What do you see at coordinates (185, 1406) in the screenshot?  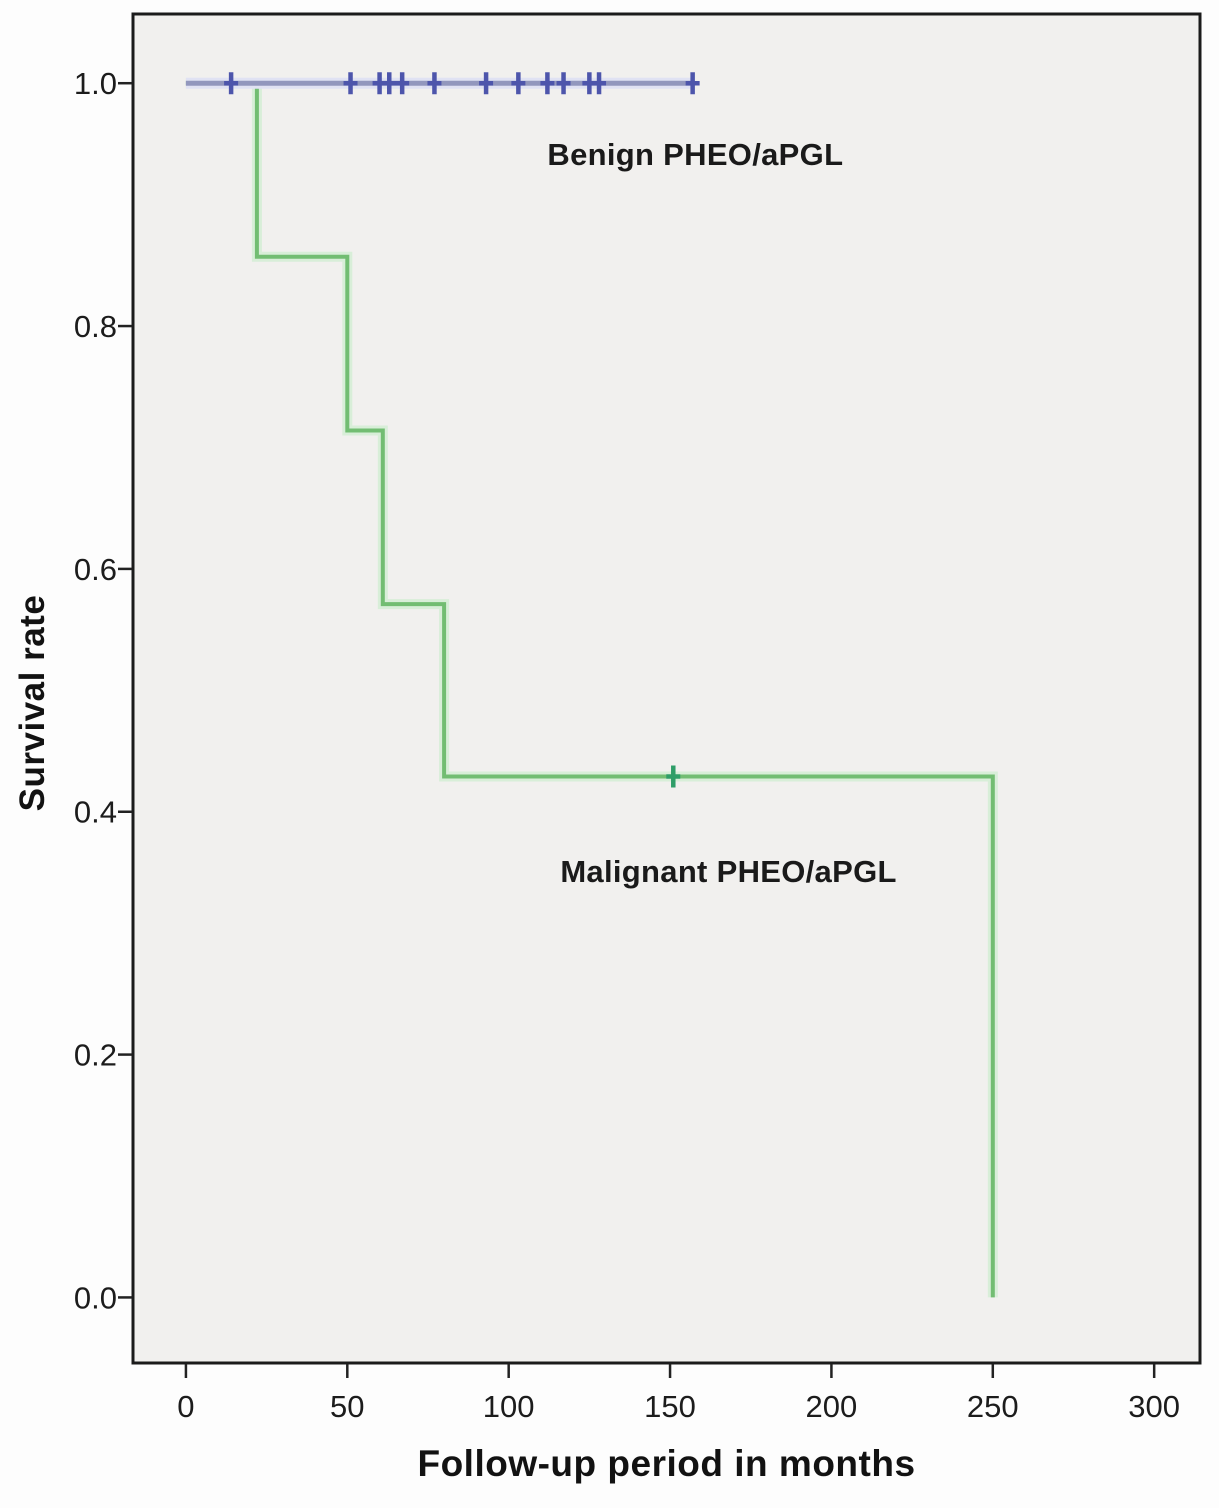 I see `x-tick-label: 0` at bounding box center [185, 1406].